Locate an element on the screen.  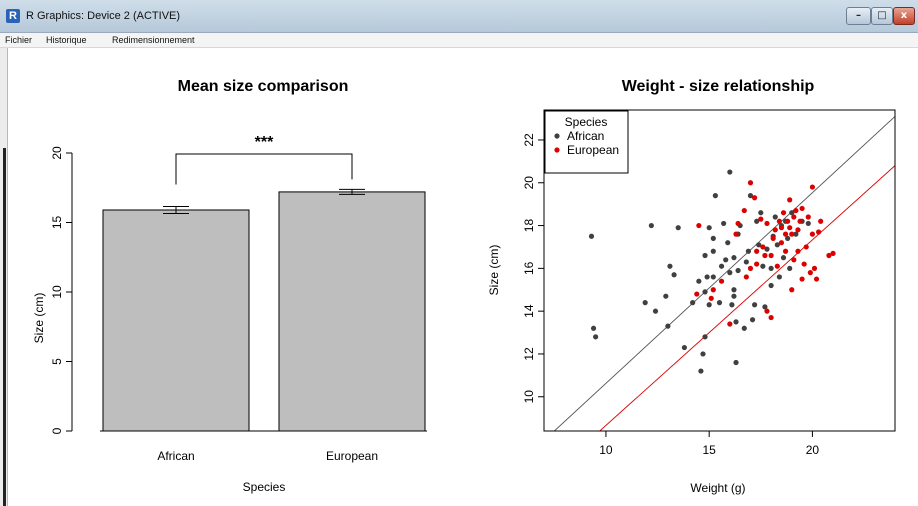
bar-chart-title: Mean size comparison is located at coordinates (263, 86).